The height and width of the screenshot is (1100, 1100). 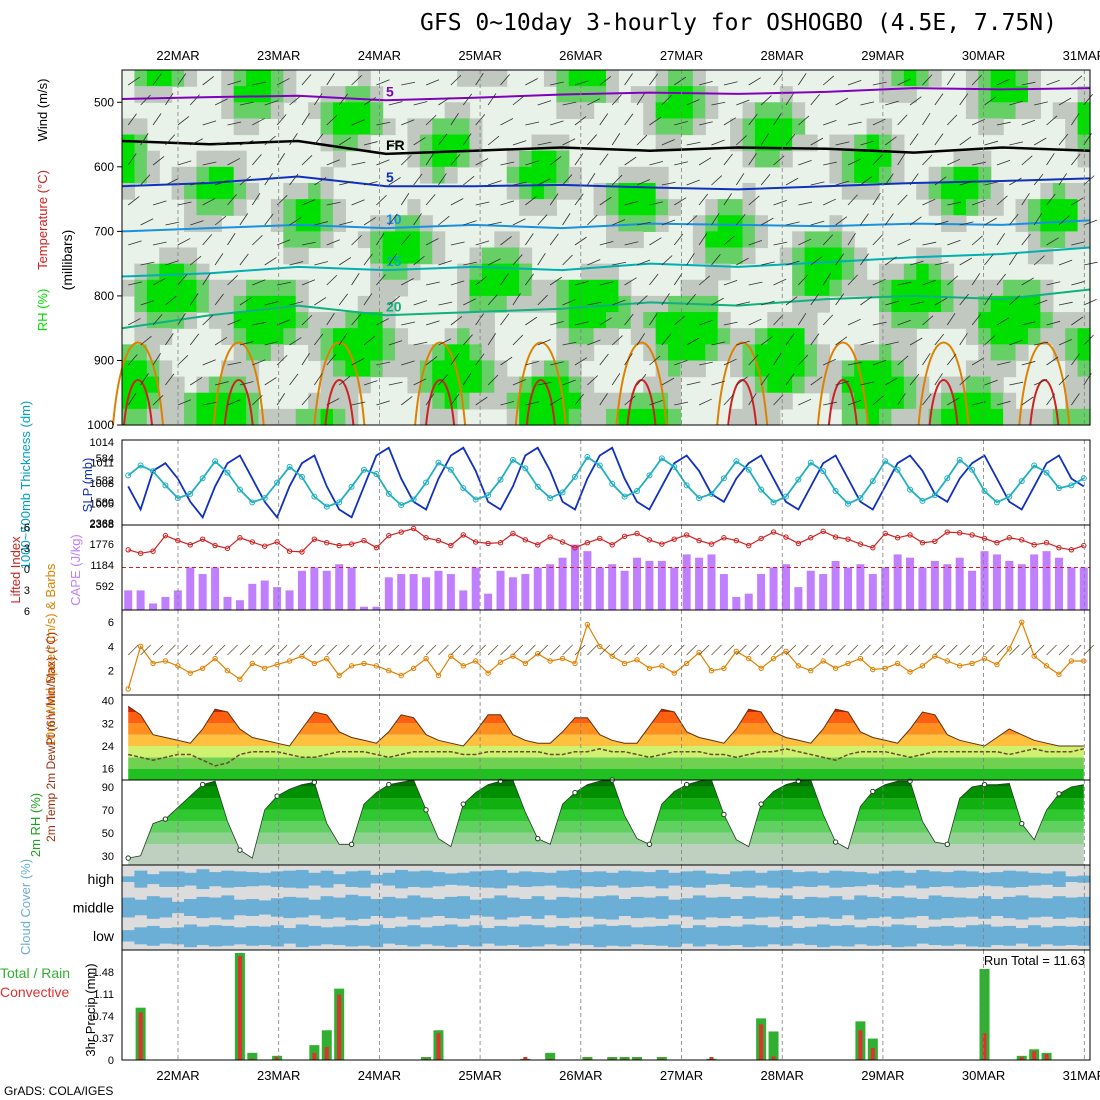 What do you see at coordinates (606, 483) in the screenshot?
I see `series-slp-line` at bounding box center [606, 483].